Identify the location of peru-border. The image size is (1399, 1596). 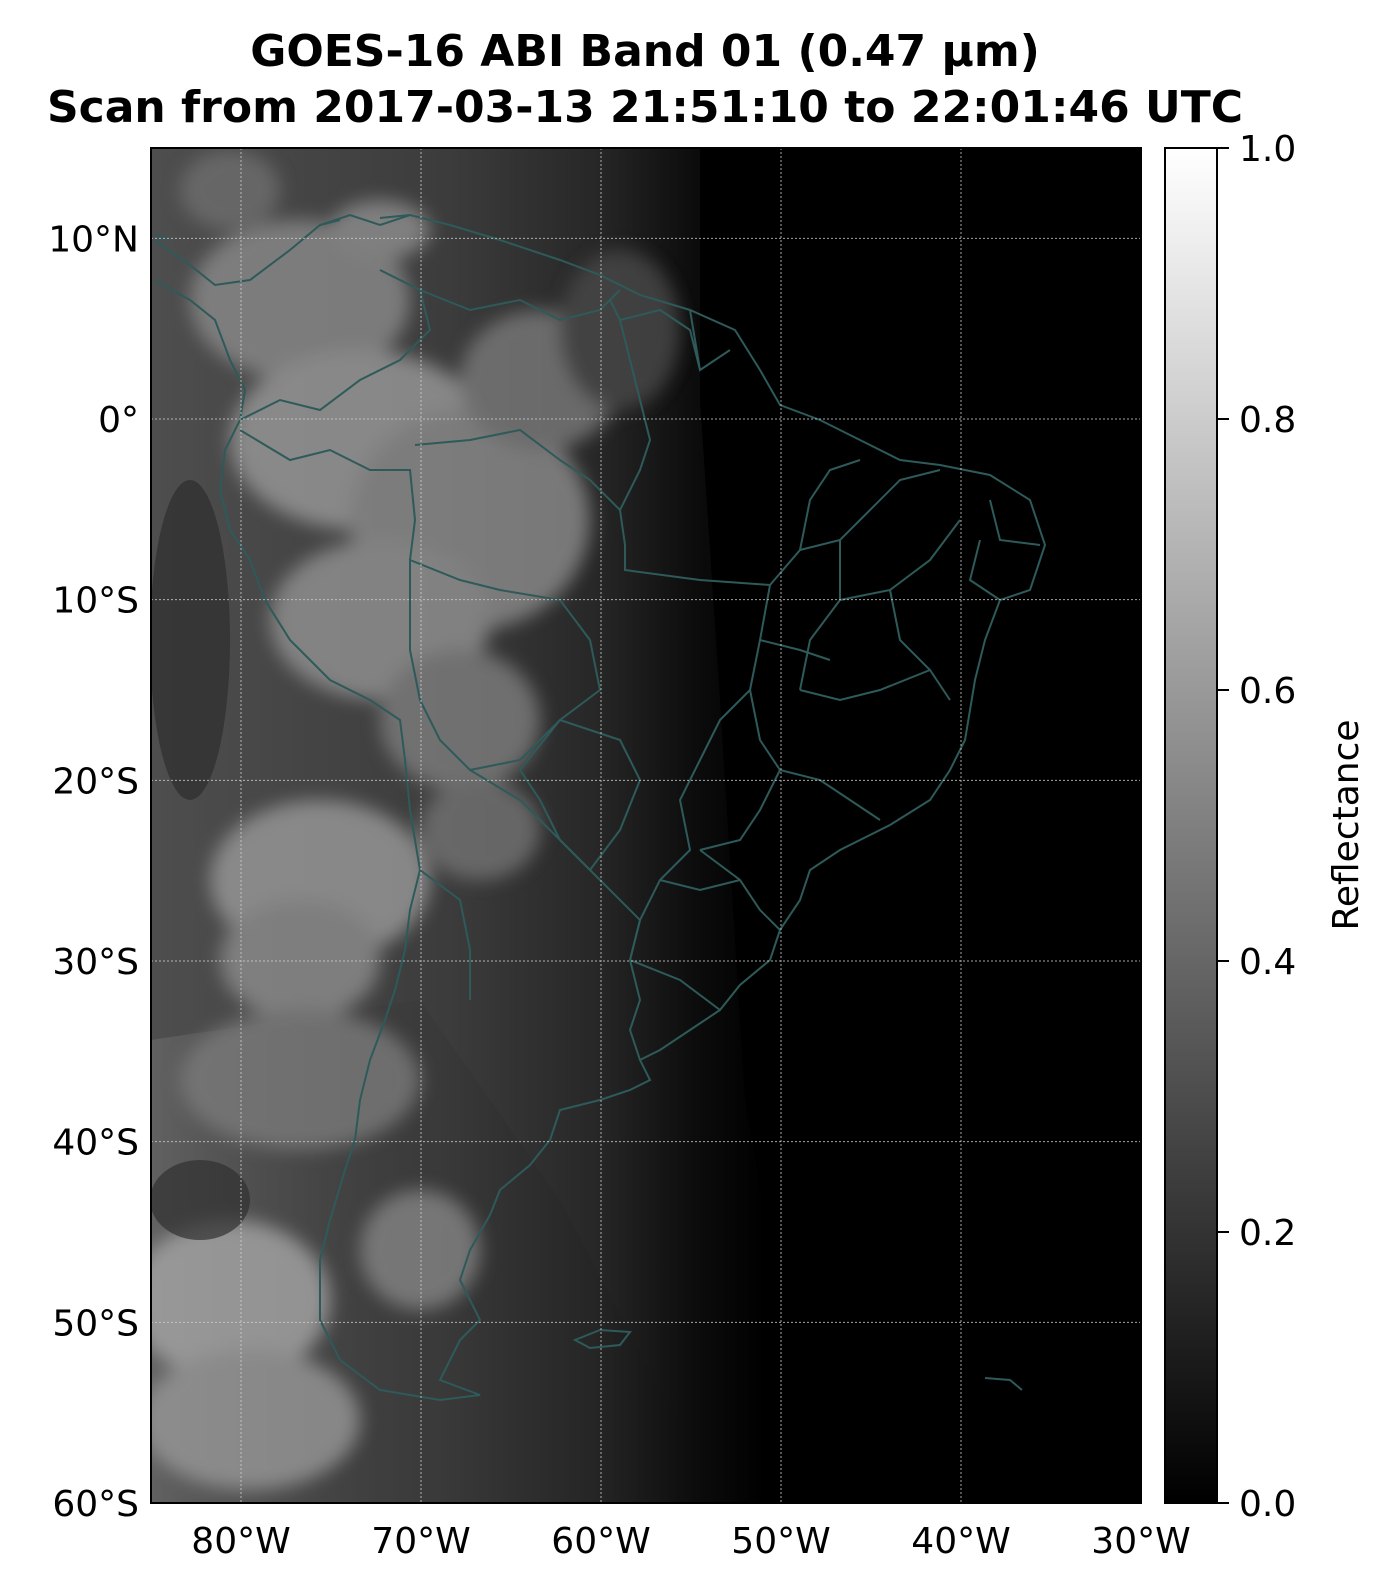
(328, 495).